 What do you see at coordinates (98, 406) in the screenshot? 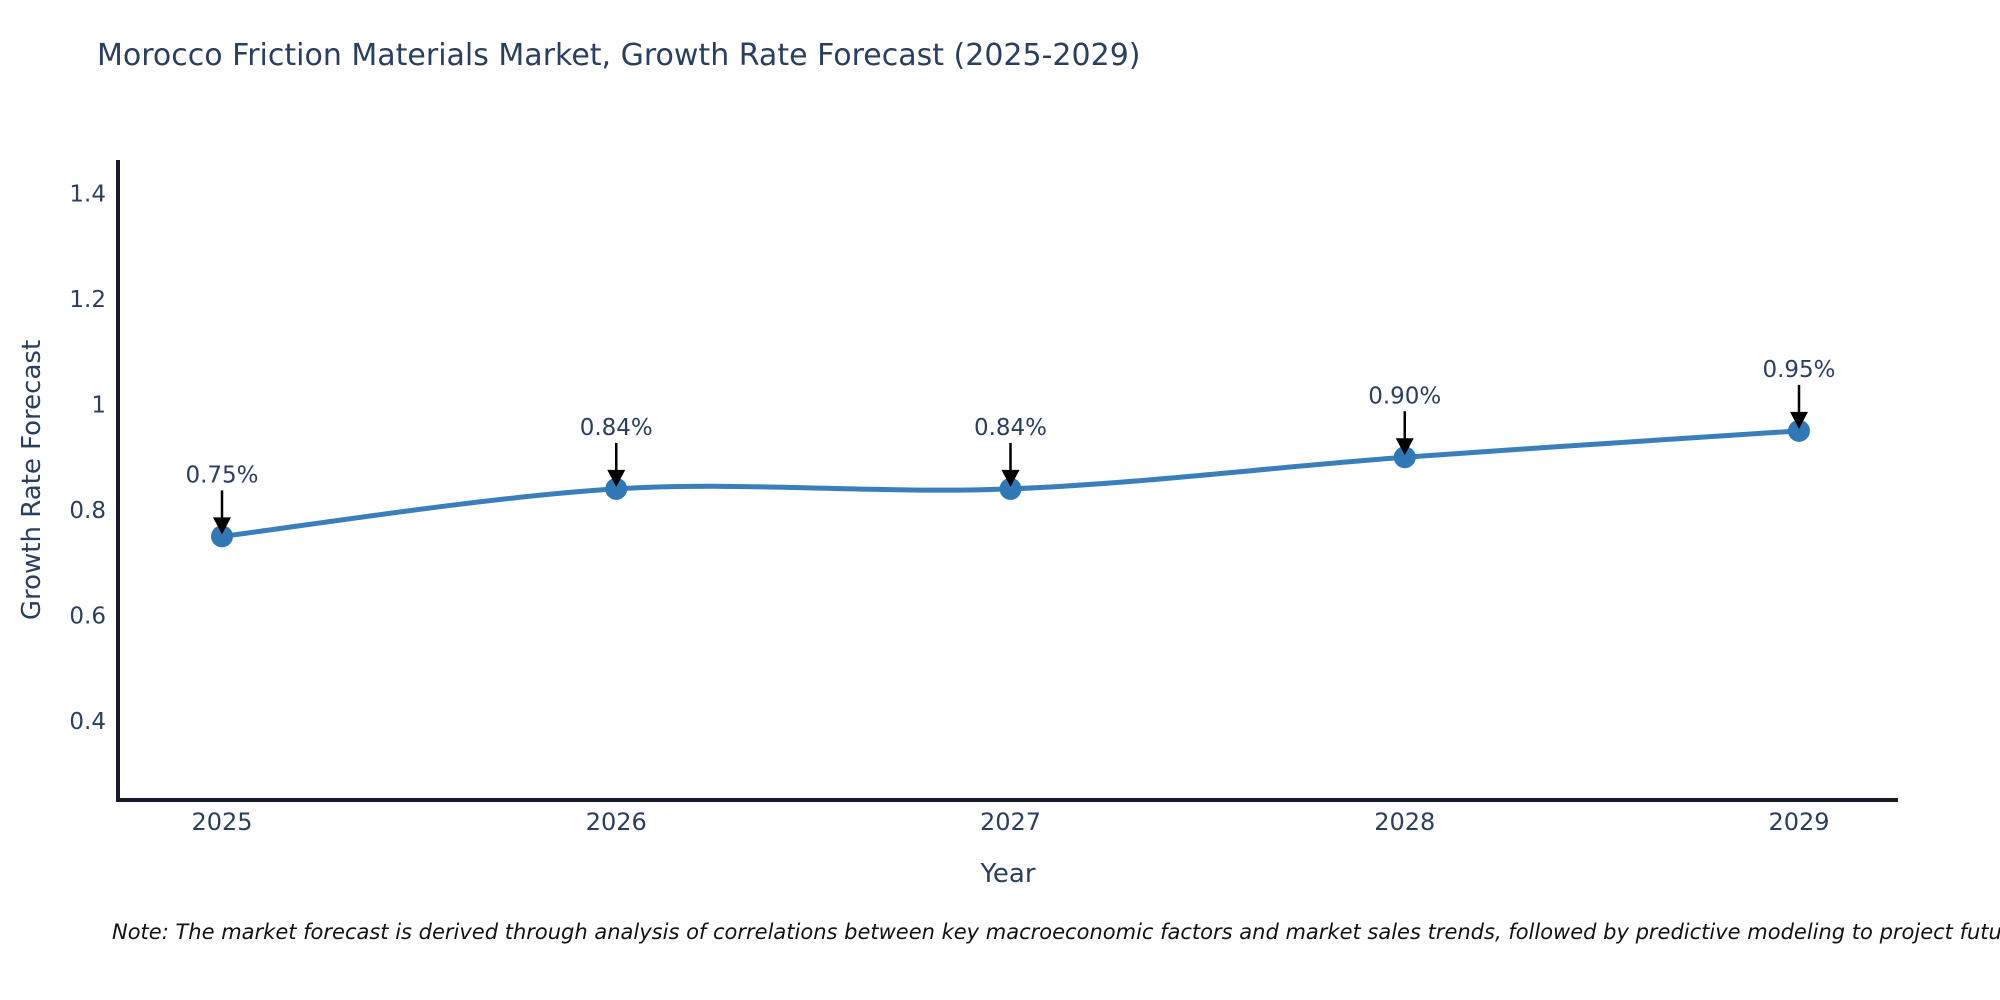
I see `y-tick-label: 1` at bounding box center [98, 406].